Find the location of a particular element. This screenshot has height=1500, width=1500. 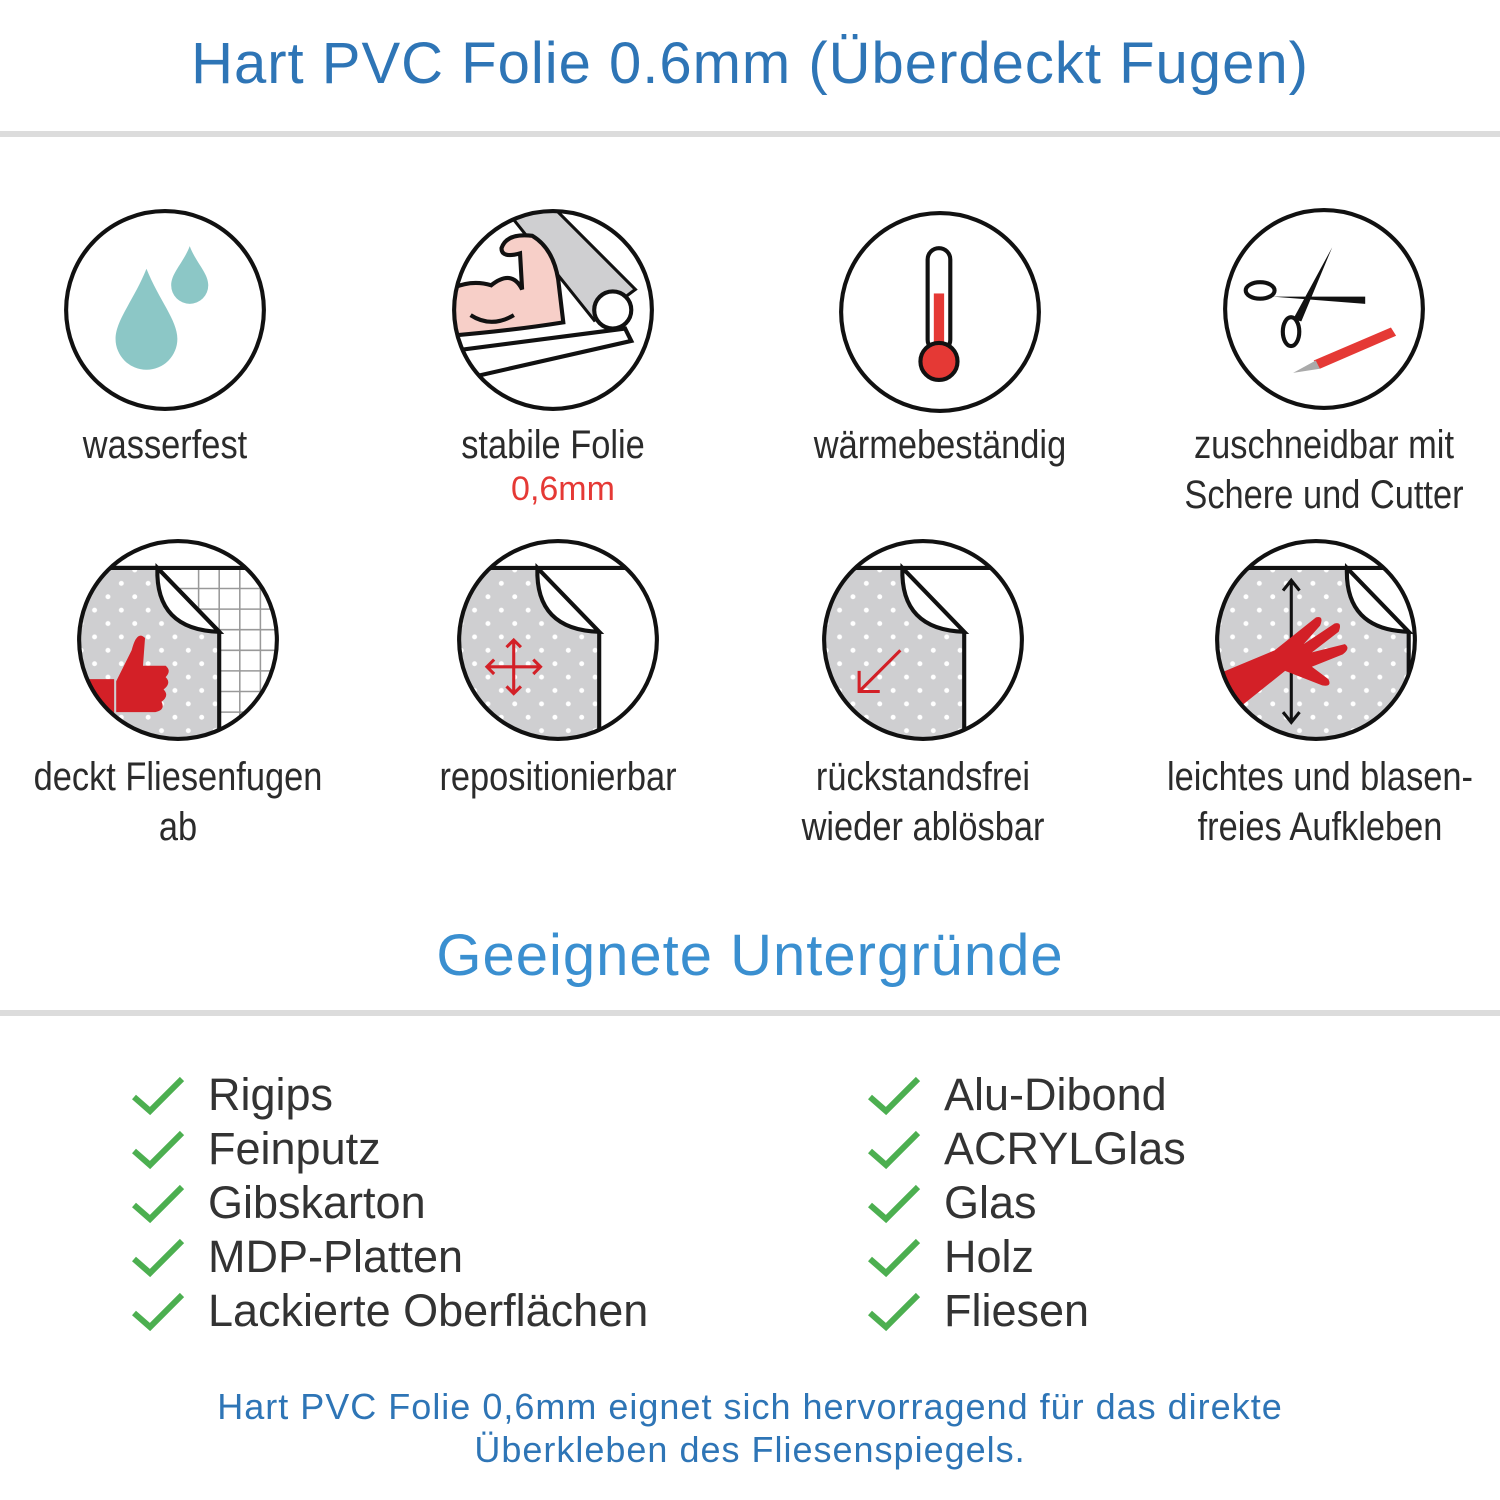

feature-label: zuschneidbar mit is located at coordinates (1324, 445).